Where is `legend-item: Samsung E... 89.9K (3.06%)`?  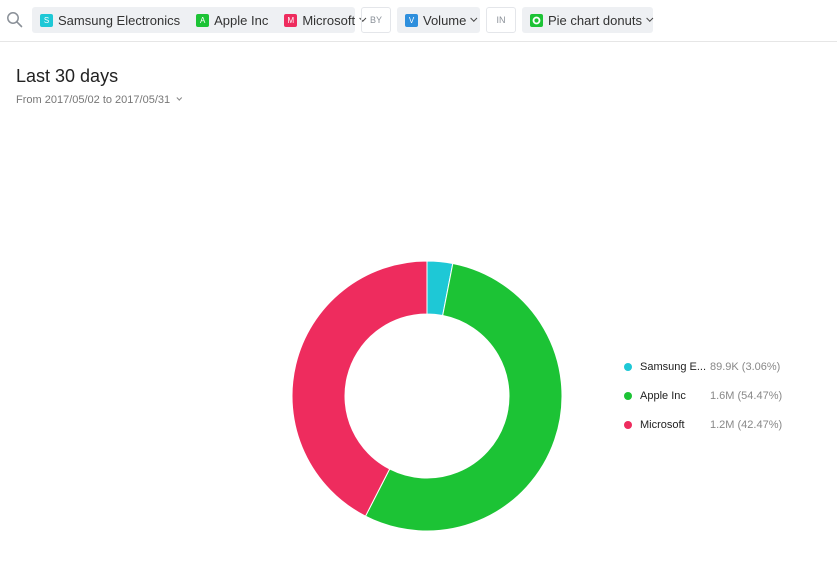
legend-item: Samsung E... 89.9K (3.06%) is located at coordinates (700, 367).